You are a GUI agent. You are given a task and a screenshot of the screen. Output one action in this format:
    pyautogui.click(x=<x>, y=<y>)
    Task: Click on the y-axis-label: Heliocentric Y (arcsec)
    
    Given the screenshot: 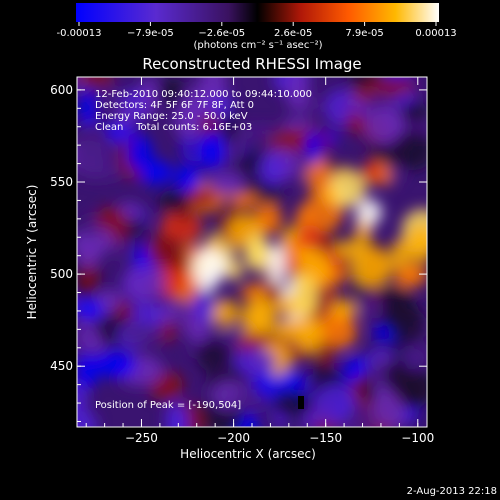 What is the action you would take?
    pyautogui.click(x=32, y=252)
    